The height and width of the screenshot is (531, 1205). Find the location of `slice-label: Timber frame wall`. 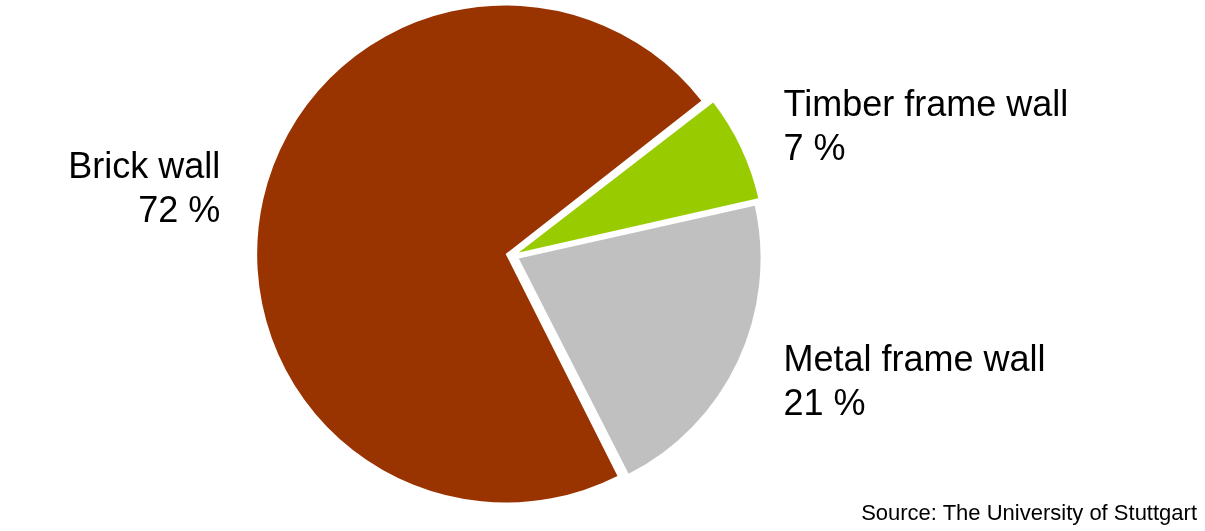

slice-label: Timber frame wall is located at coordinates (926, 103).